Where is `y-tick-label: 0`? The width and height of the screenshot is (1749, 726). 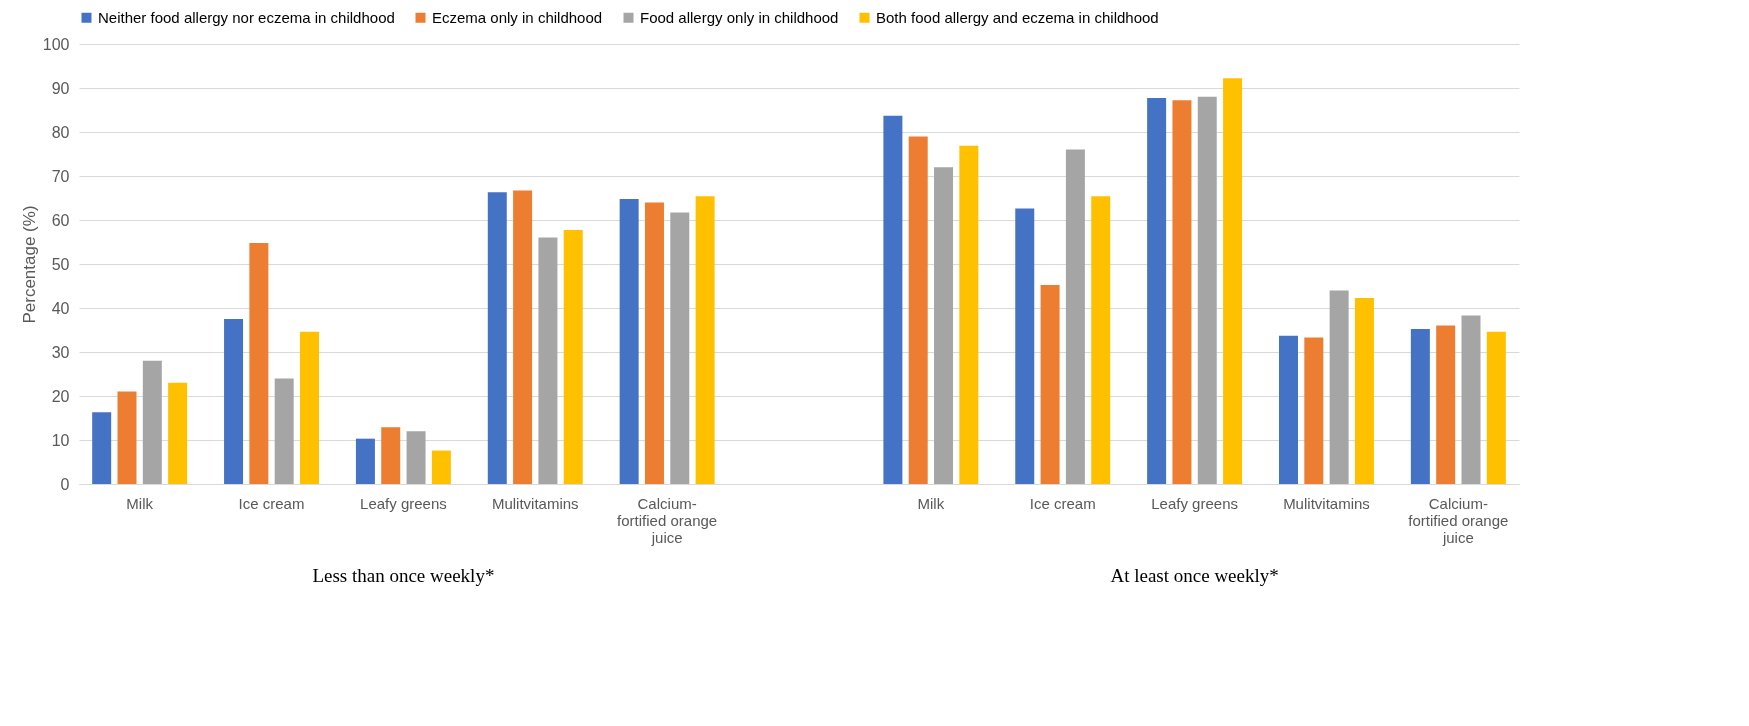 y-tick-label: 0 is located at coordinates (65, 484).